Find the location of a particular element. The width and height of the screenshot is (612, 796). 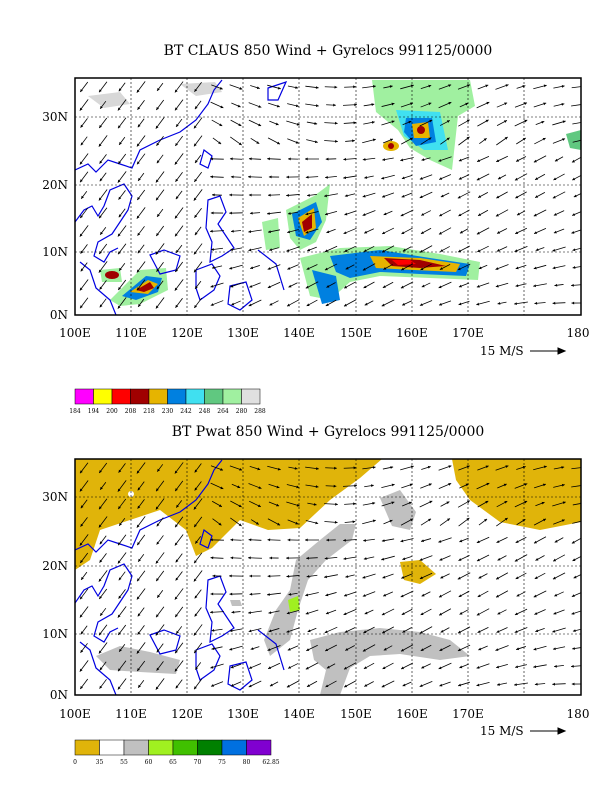

panel-title: BT Pwat 850 Wind + Gyrelocs 991125/0000 is located at coordinates (328, 432).